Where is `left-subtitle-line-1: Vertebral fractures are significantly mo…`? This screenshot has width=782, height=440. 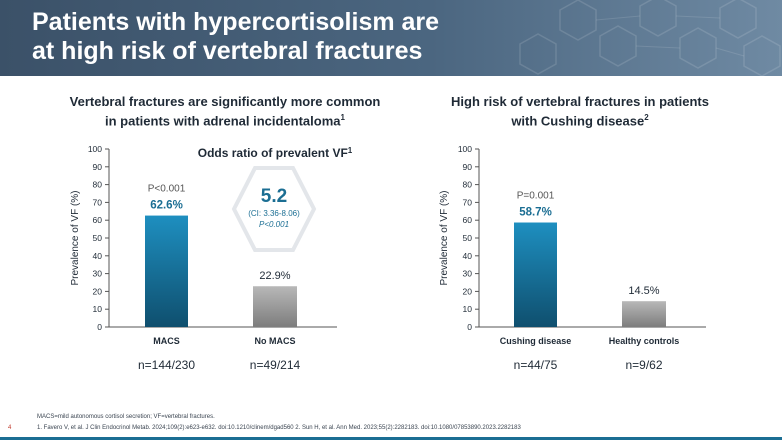
left-subtitle-line-1: Vertebral fractures are significantly mo… is located at coordinates (225, 101).